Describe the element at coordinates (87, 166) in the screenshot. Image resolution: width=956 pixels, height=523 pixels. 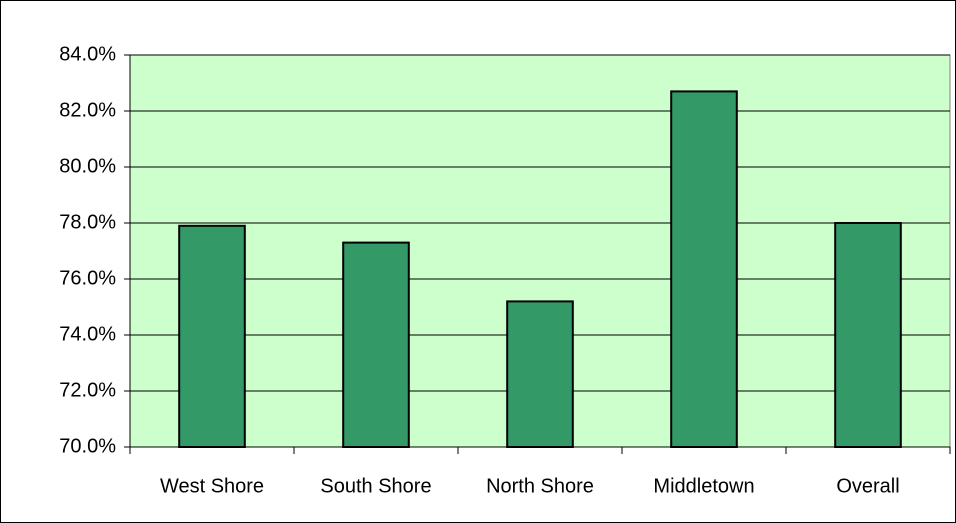
I see `y-tick-label: 80.0%` at that location.